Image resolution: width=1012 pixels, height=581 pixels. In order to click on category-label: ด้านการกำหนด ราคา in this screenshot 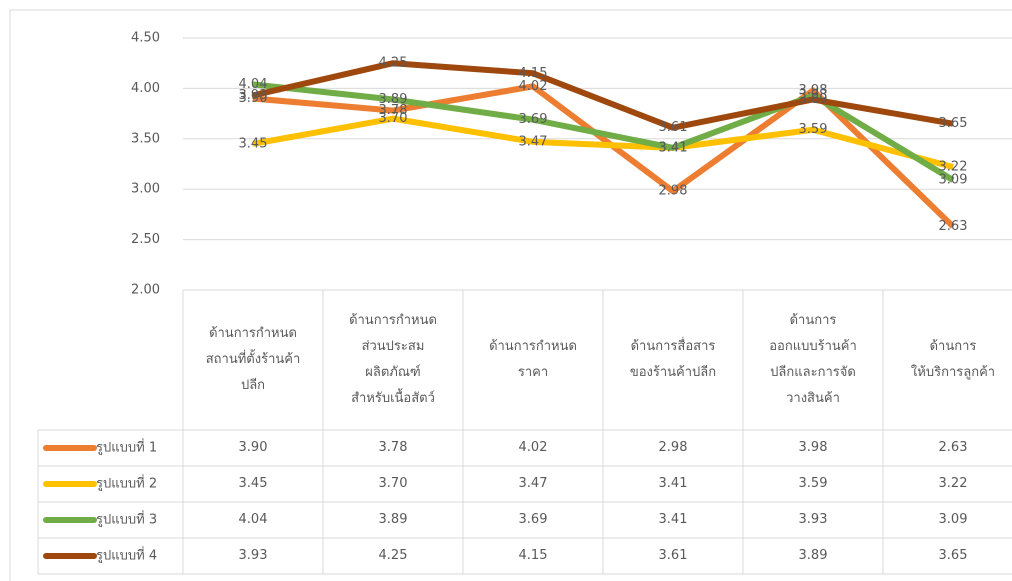, I will do `click(533, 359)`.